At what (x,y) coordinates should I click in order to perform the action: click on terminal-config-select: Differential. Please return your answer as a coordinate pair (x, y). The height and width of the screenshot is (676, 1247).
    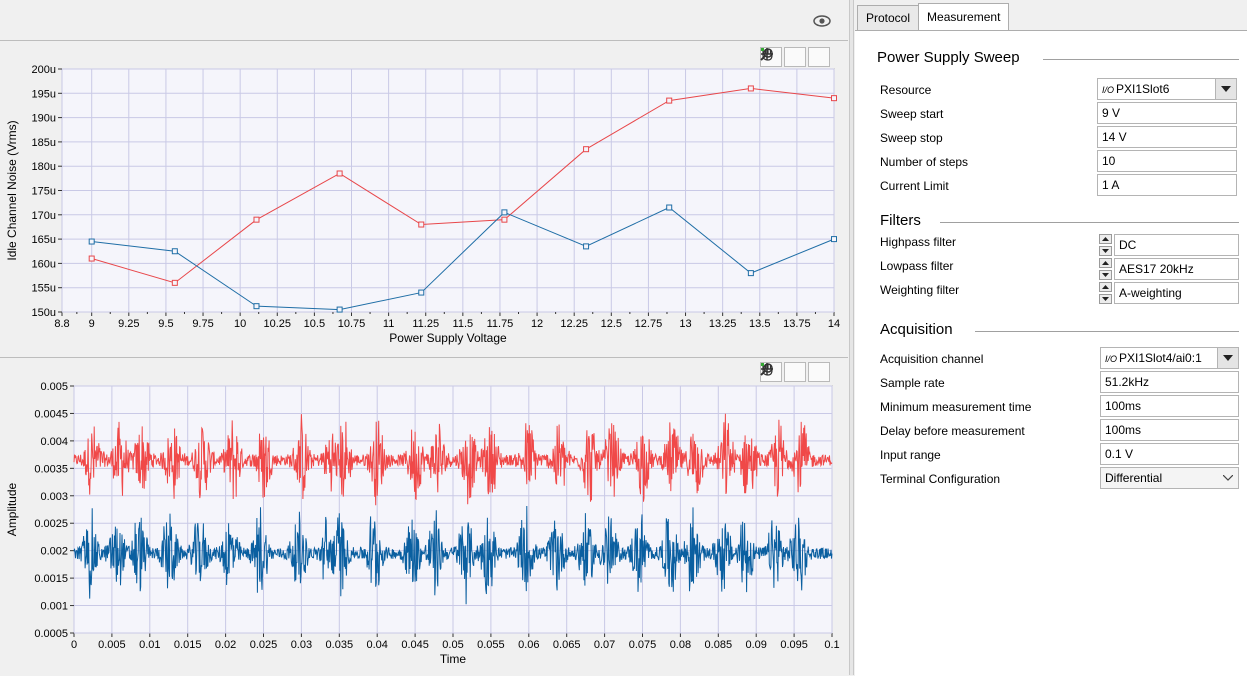
    Looking at the image, I should click on (1169, 478).